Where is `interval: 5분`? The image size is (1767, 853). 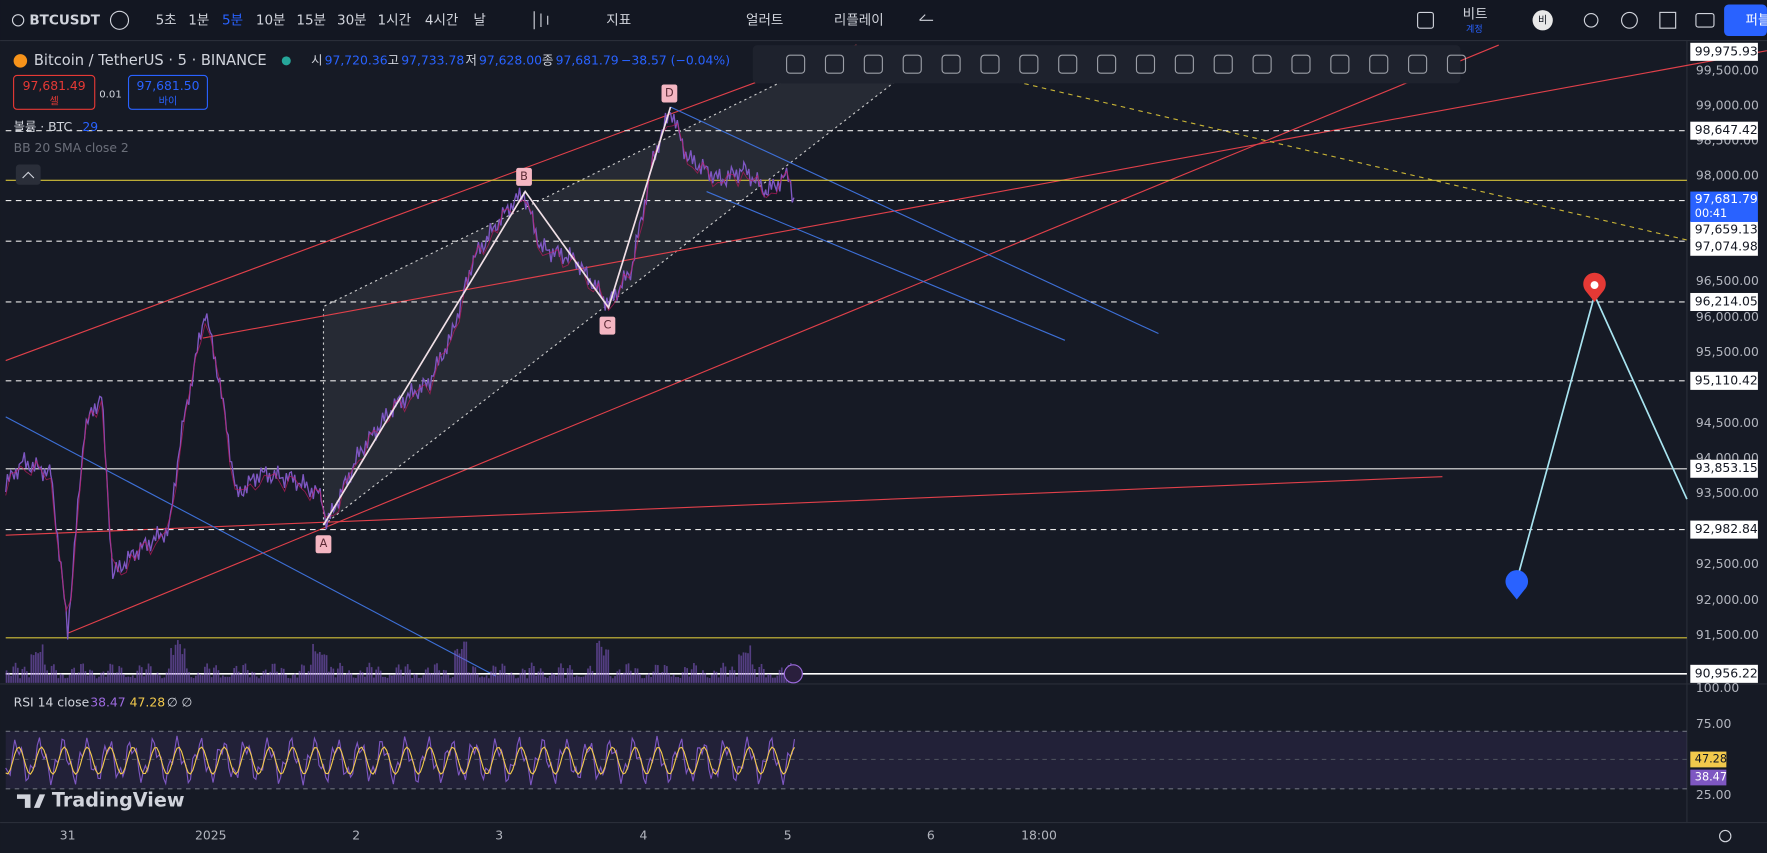
interval: 5분 is located at coordinates (232, 20).